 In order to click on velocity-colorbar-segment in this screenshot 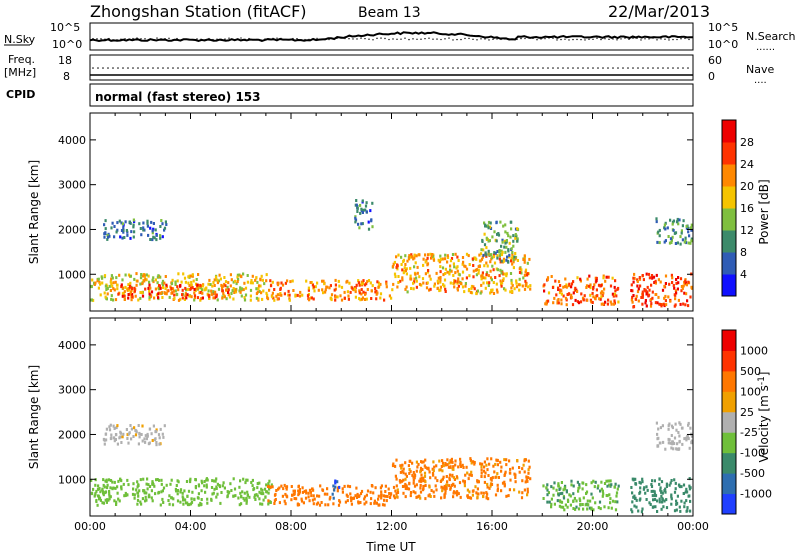, I will do `click(729, 402)`.